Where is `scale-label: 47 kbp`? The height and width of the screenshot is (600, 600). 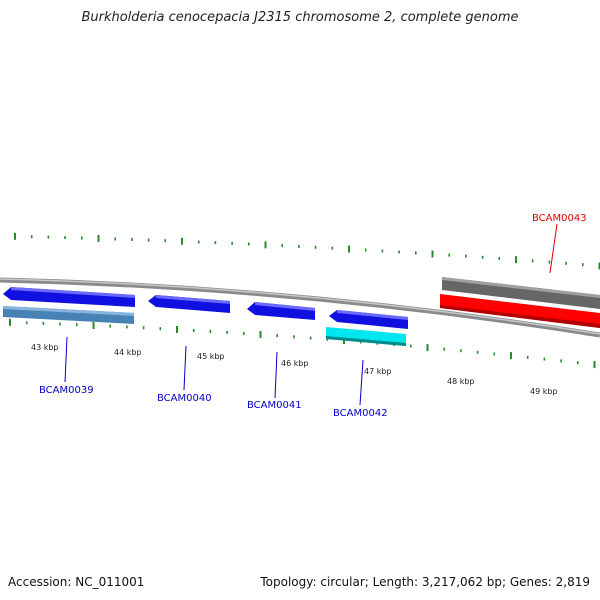
scale-label: 47 kbp is located at coordinates (378, 371).